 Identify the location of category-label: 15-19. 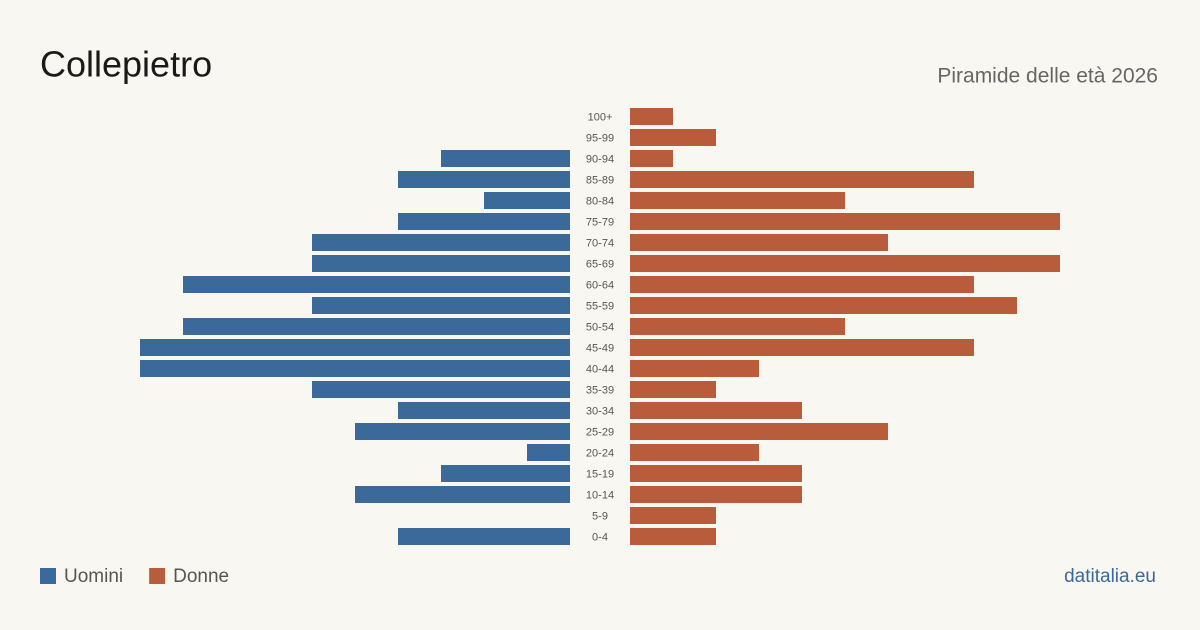
(600, 474).